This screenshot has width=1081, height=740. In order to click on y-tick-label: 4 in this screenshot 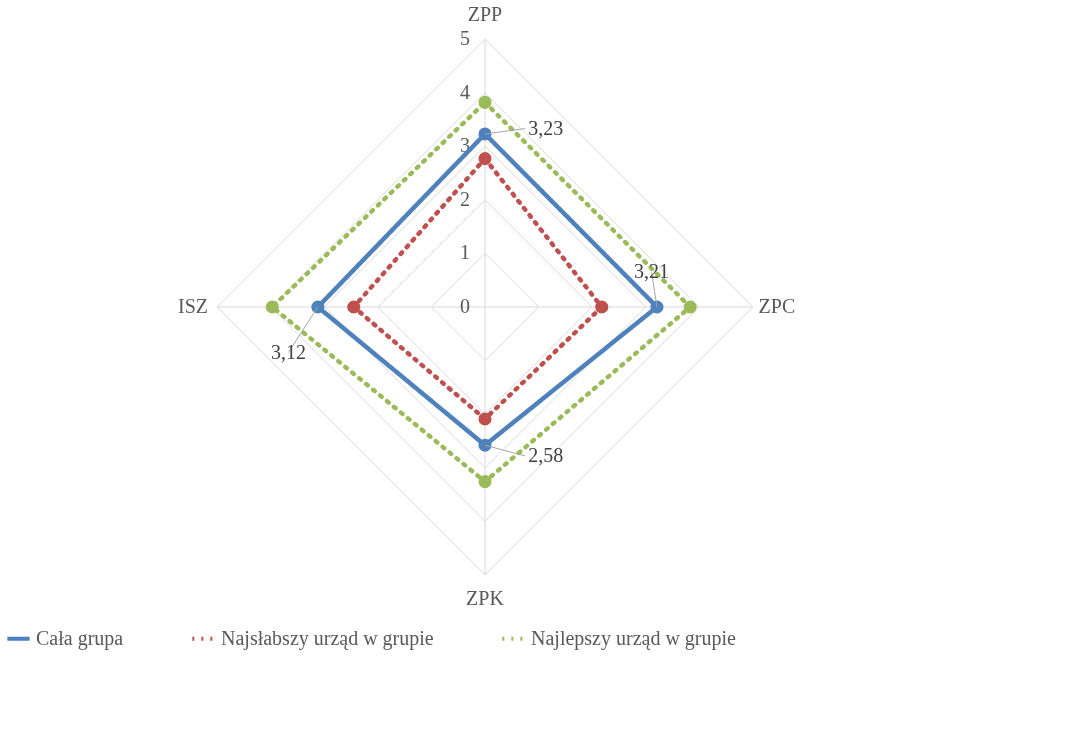, I will do `click(465, 91)`.